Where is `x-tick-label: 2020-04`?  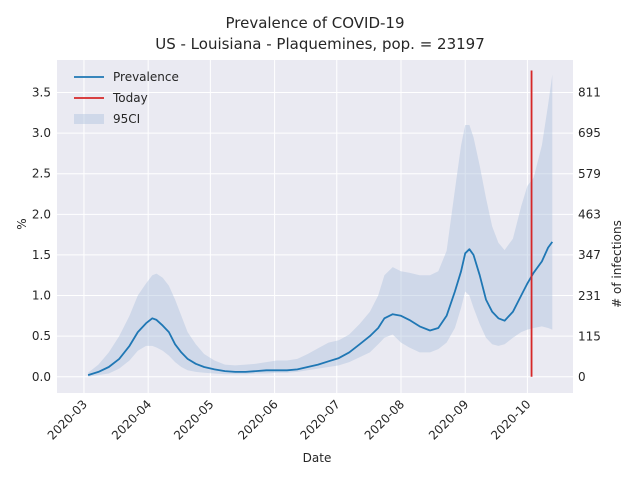 x-tick-label: 2020-04 is located at coordinates (131, 419).